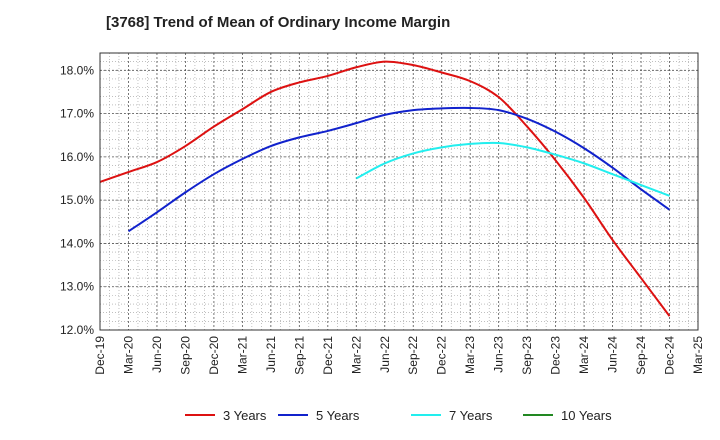 Image resolution: width=720 pixels, height=440 pixels. What do you see at coordinates (356, 355) in the screenshot?
I see `x-tick-label: Mar-22` at bounding box center [356, 355].